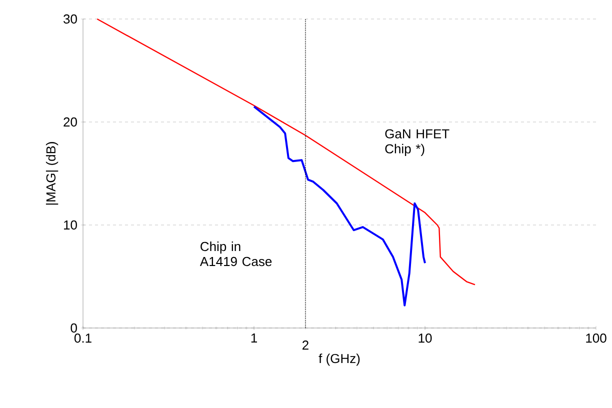  Describe the element at coordinates (425, 338) in the screenshot. I see `x-tick-label: 10` at that location.